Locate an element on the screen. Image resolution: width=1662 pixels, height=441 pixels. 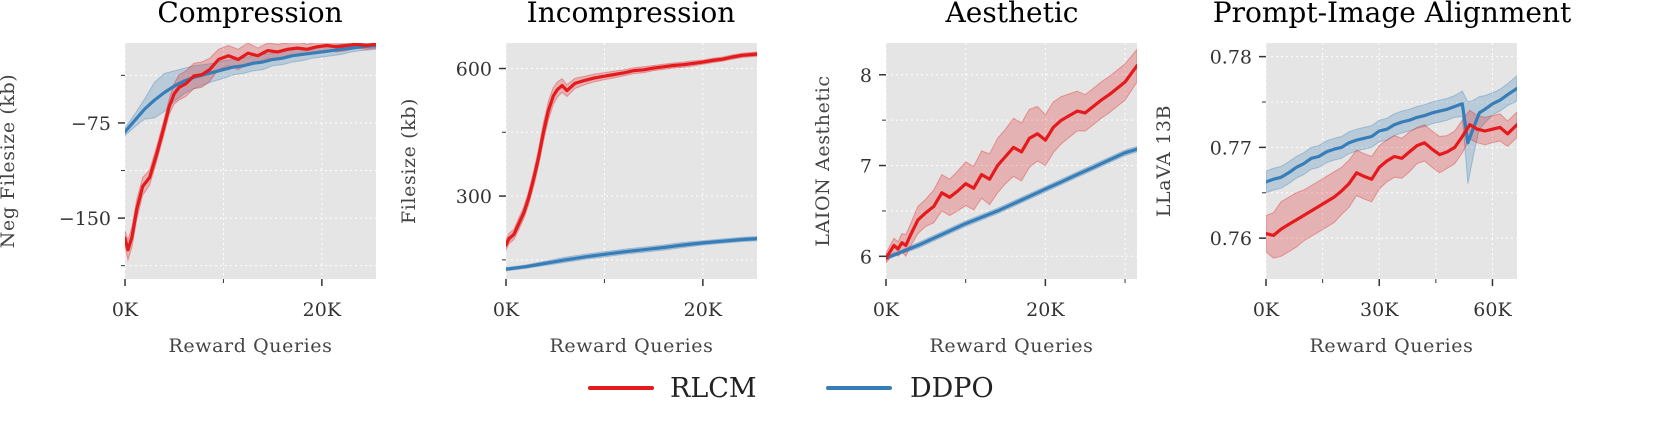
y-tick-label: 6 is located at coordinates (866, 257).